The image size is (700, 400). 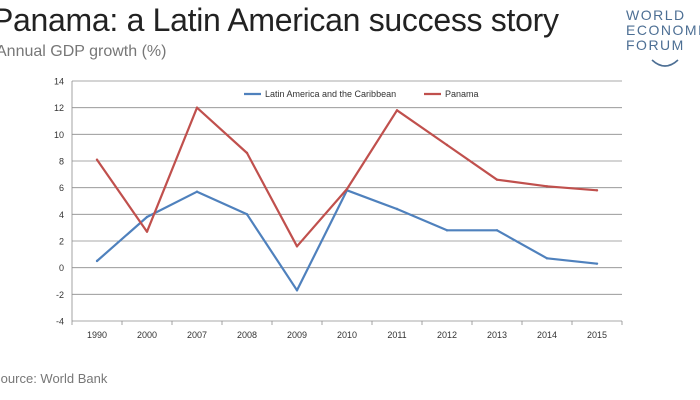 I want to click on logo-arc-icon, so click(x=665, y=63).